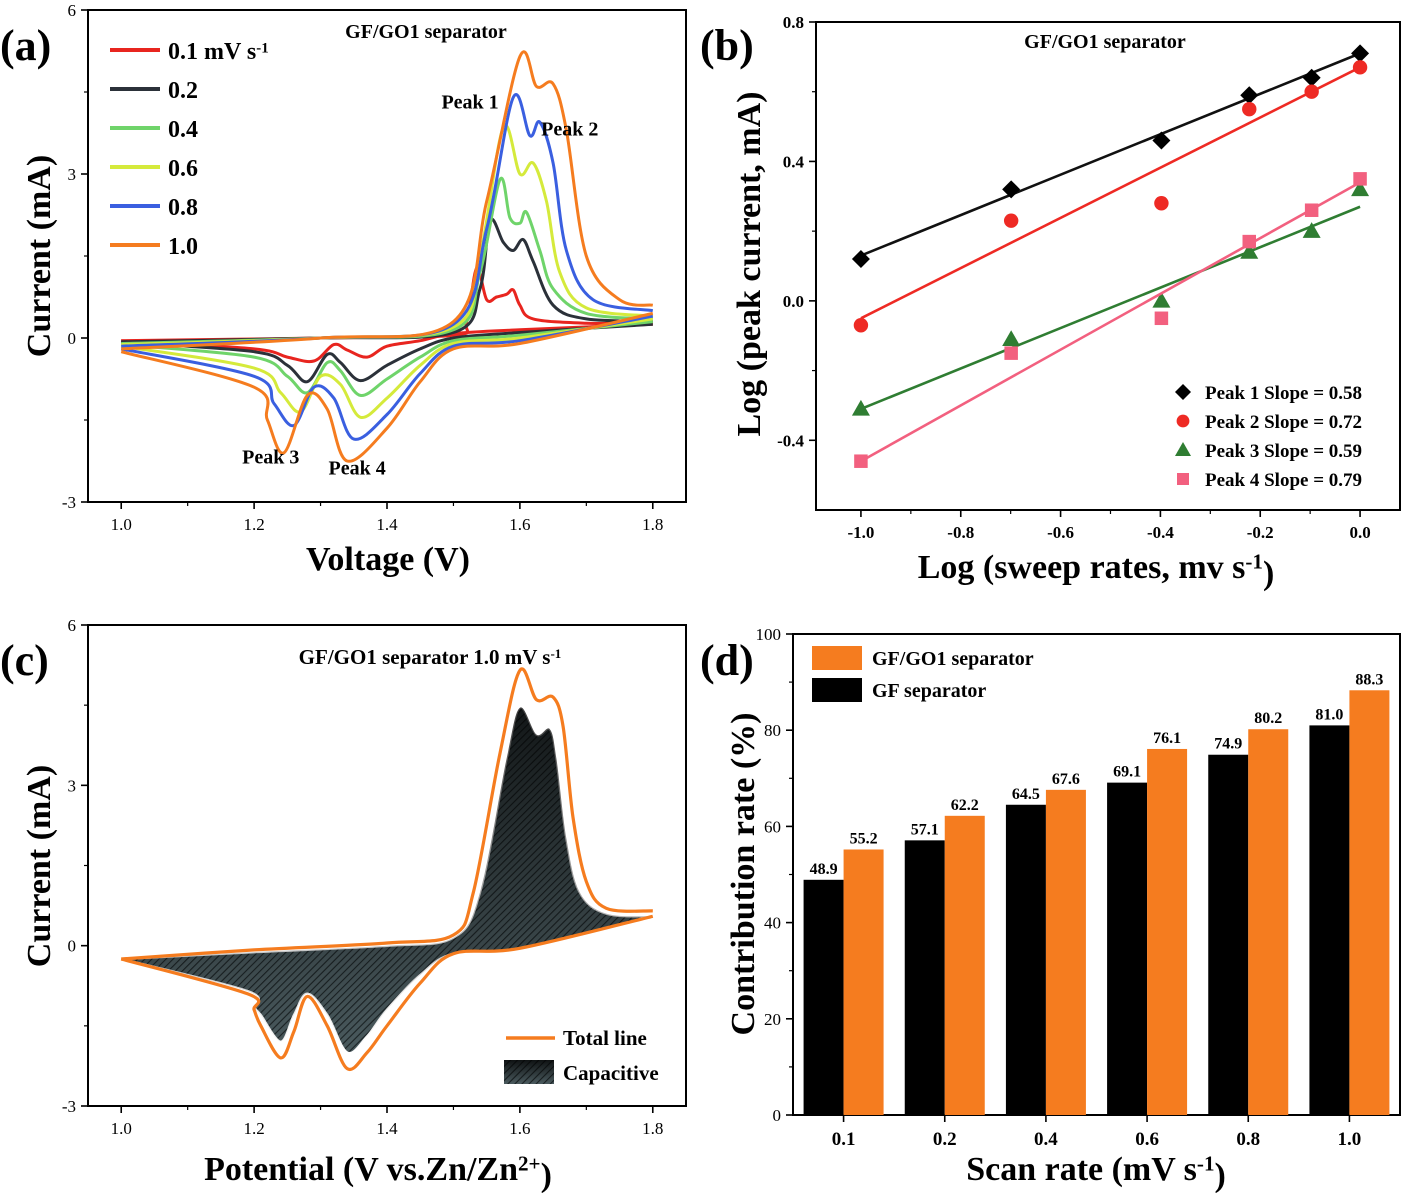  Describe the element at coordinates (183, 91) in the screenshot. I see `legend-label: 0.2` at that location.